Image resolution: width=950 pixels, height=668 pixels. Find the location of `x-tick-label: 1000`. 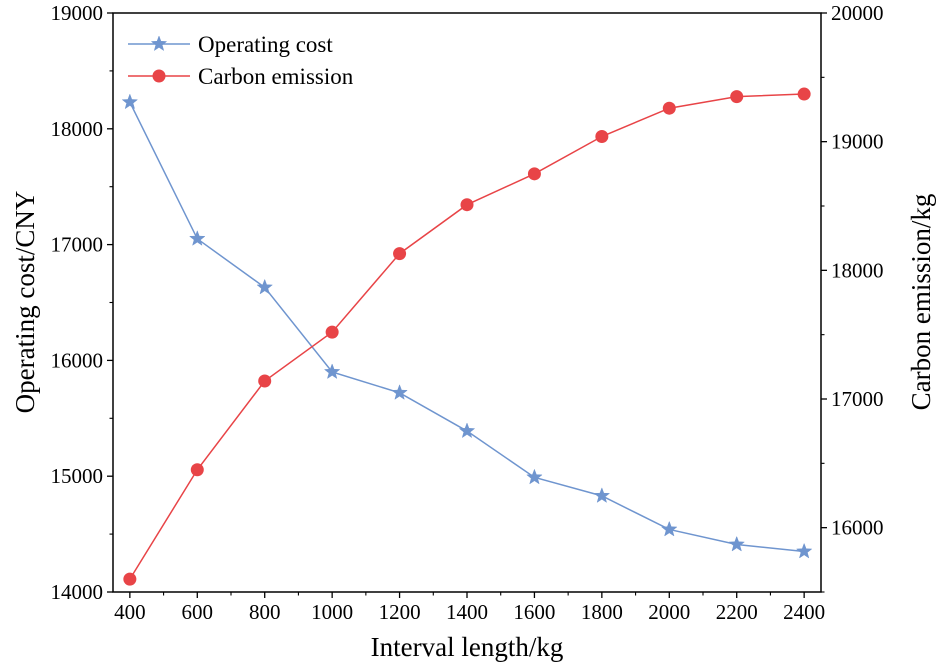

x-tick-label: 1000 is located at coordinates (332, 612).